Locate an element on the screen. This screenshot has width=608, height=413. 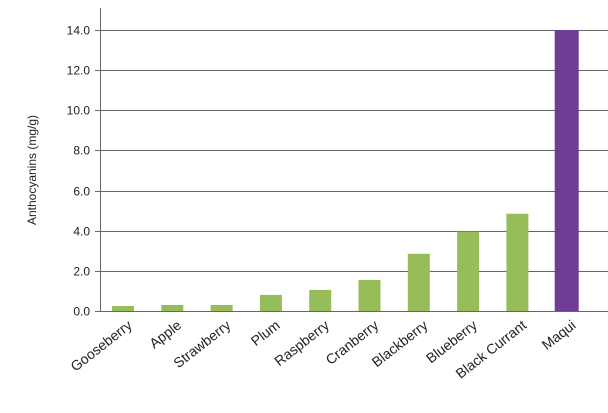
bar-strawberry is located at coordinates (221, 308).